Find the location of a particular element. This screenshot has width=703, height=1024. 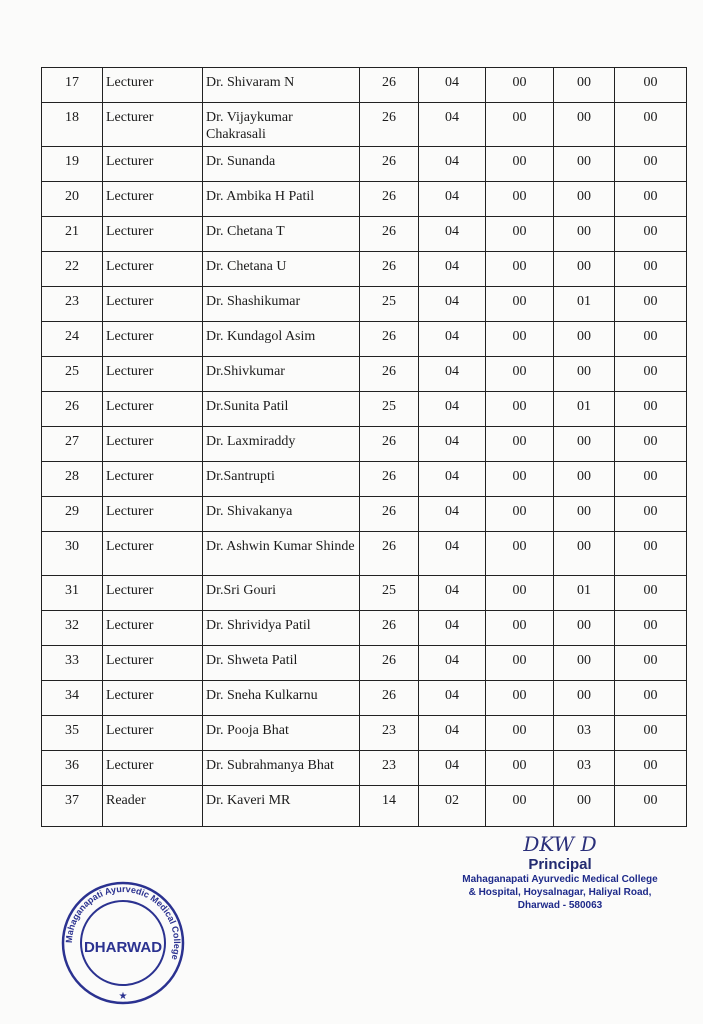

staff-name: Dr.Sunita Patil is located at coordinates (281, 409).